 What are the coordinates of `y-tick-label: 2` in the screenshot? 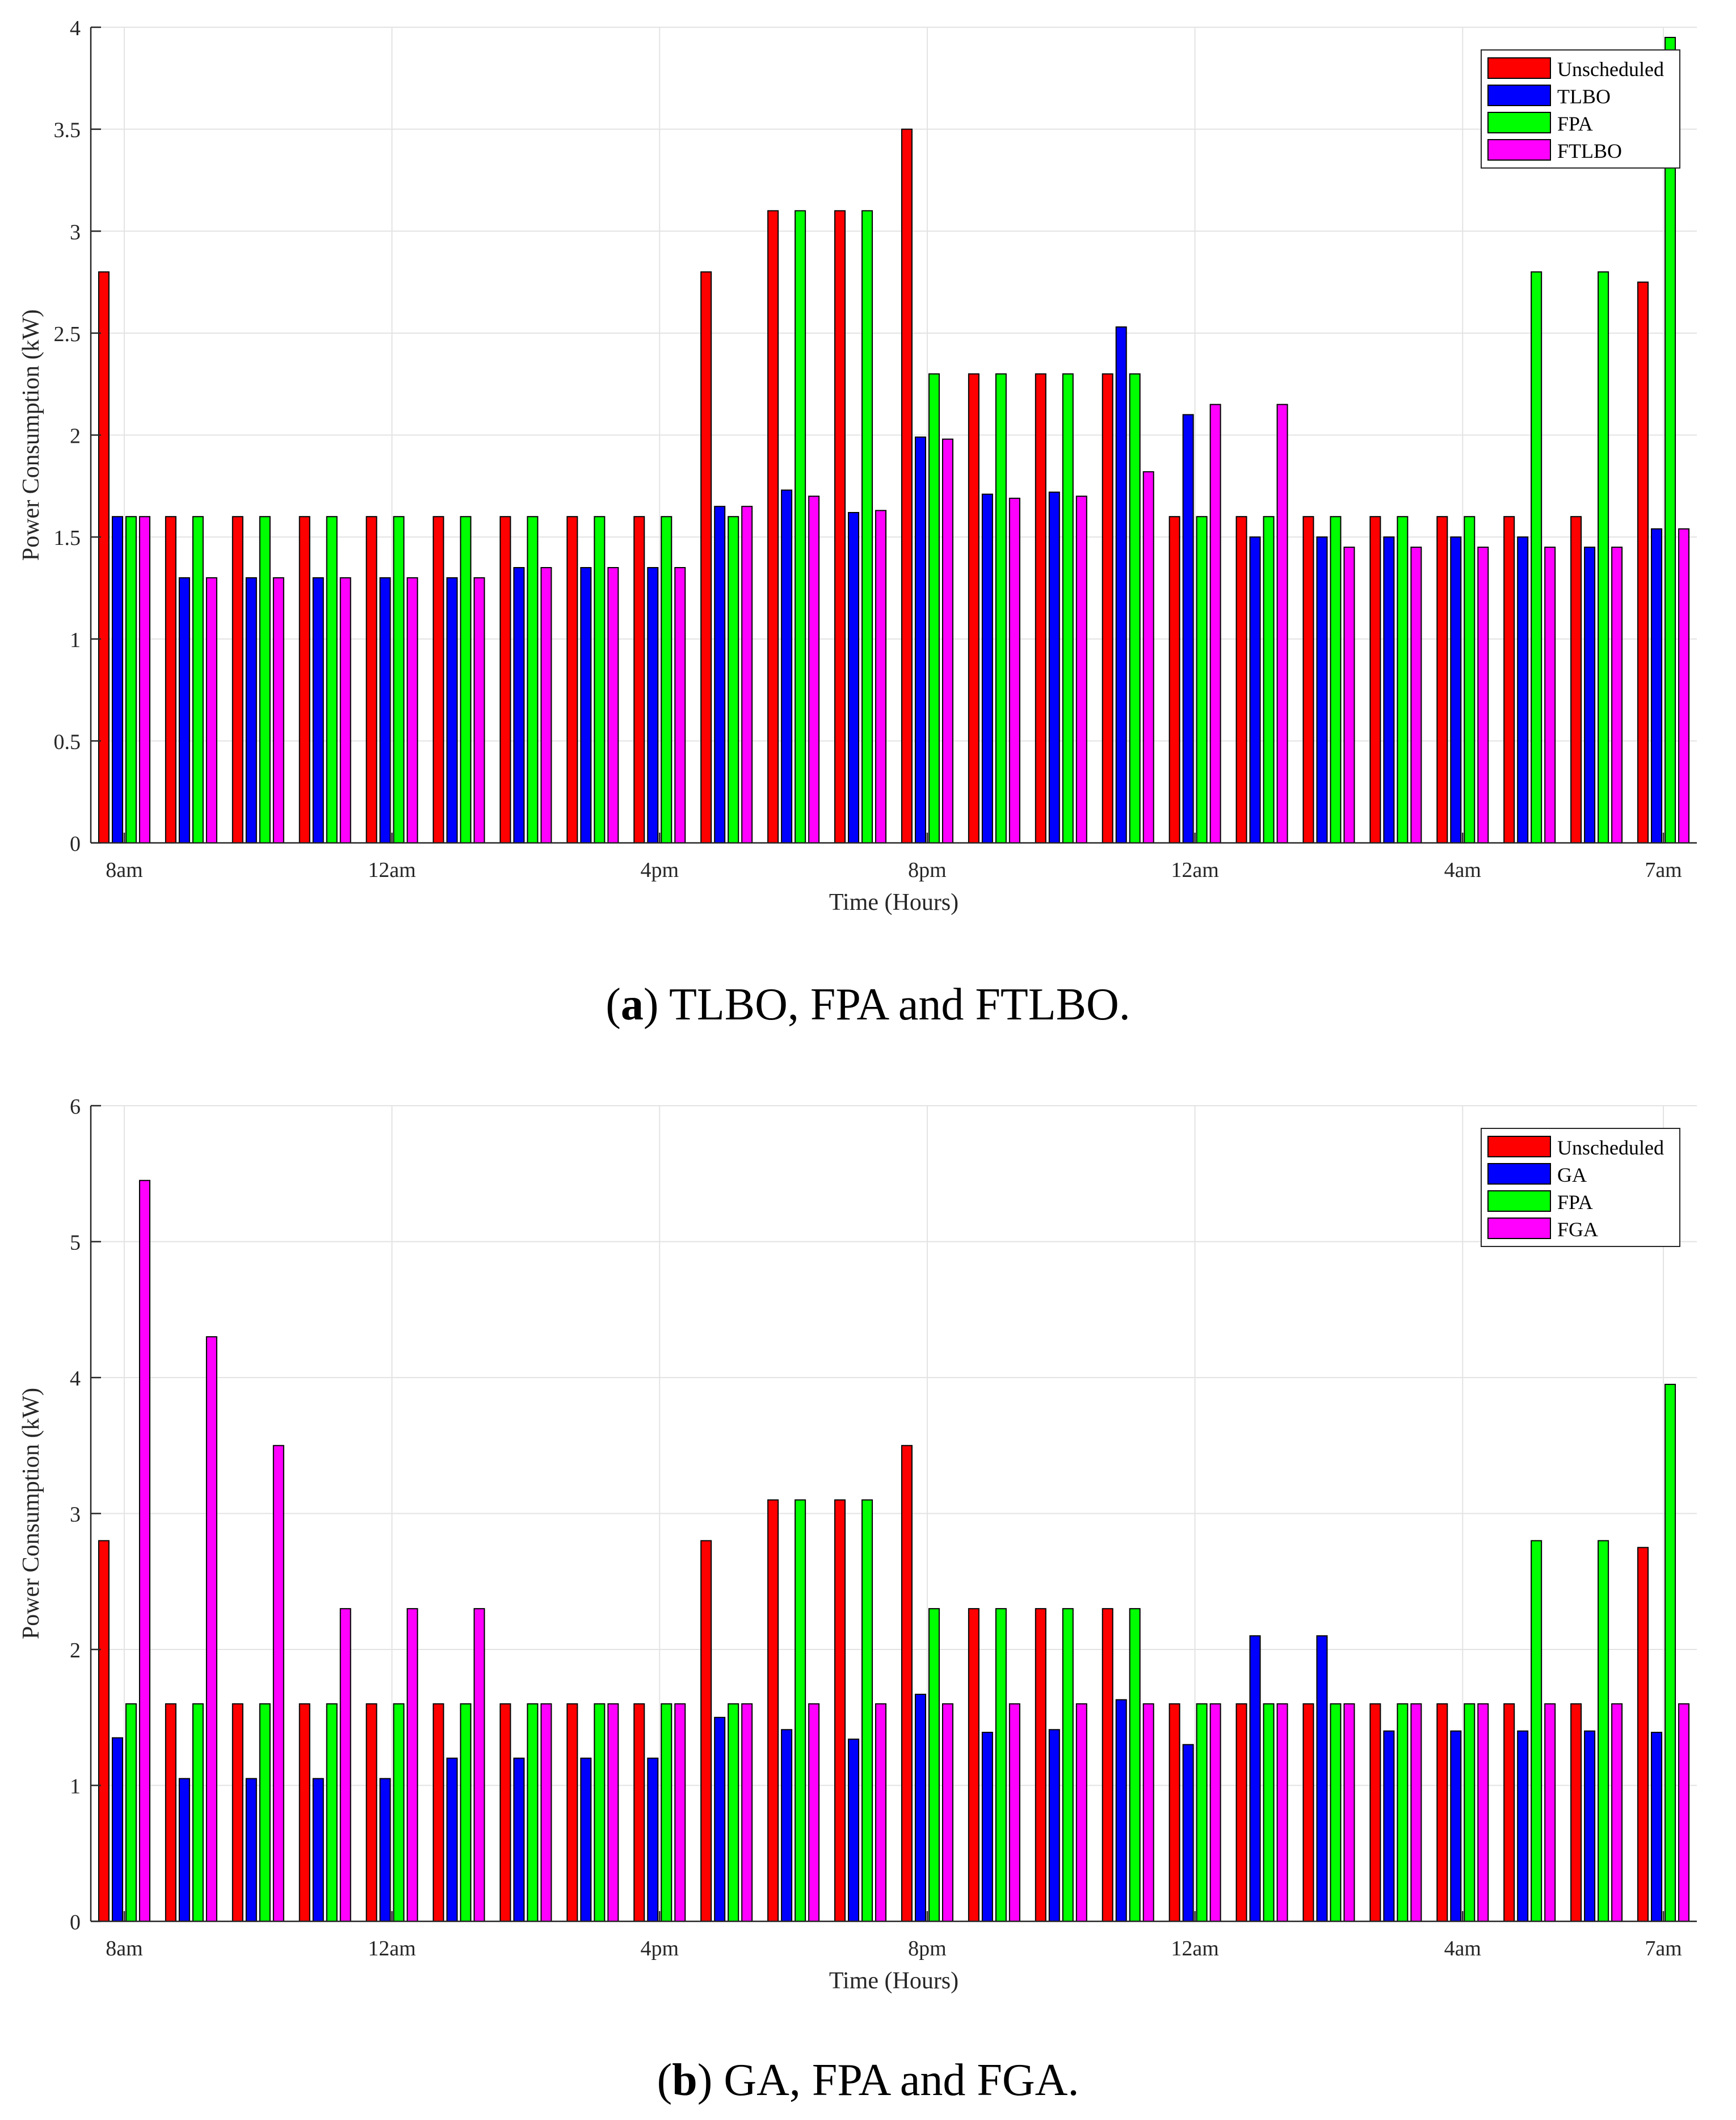 It's located at (75, 1651).